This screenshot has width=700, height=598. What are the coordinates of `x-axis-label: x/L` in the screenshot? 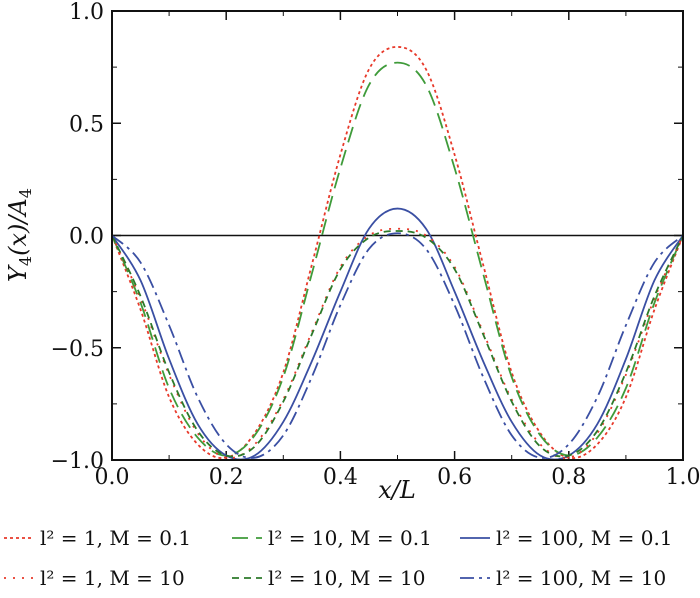 It's located at (397, 490).